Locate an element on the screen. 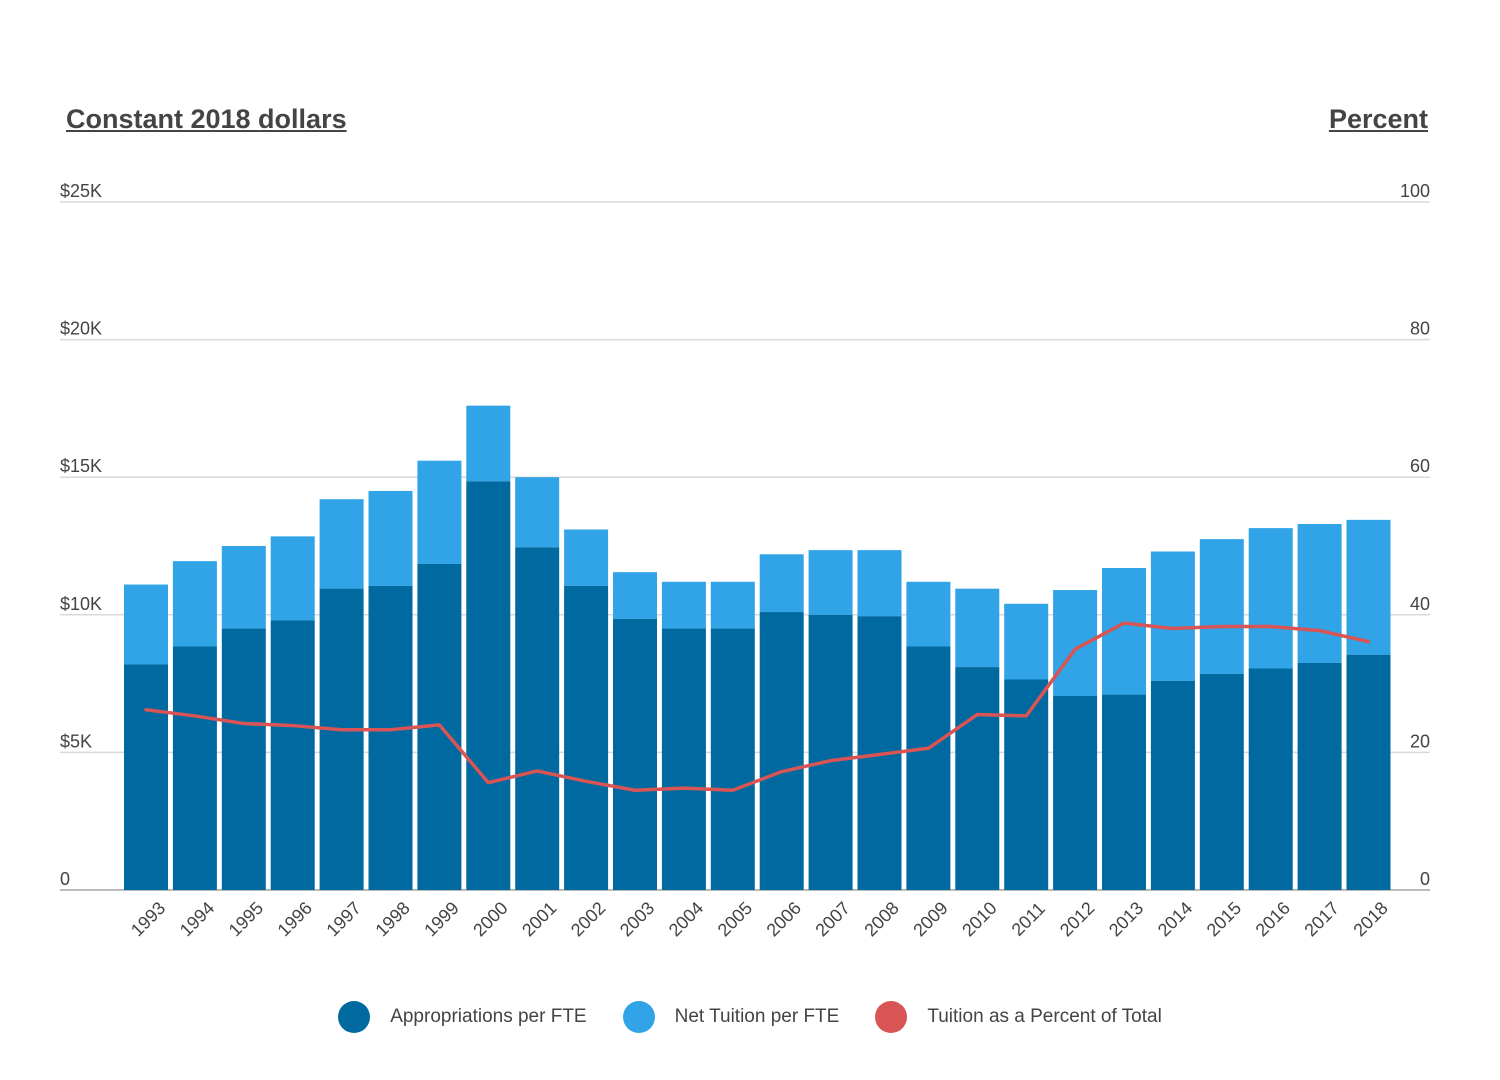 The image size is (1500, 1080). x-tick-label: 2017 is located at coordinates (1321, 919).